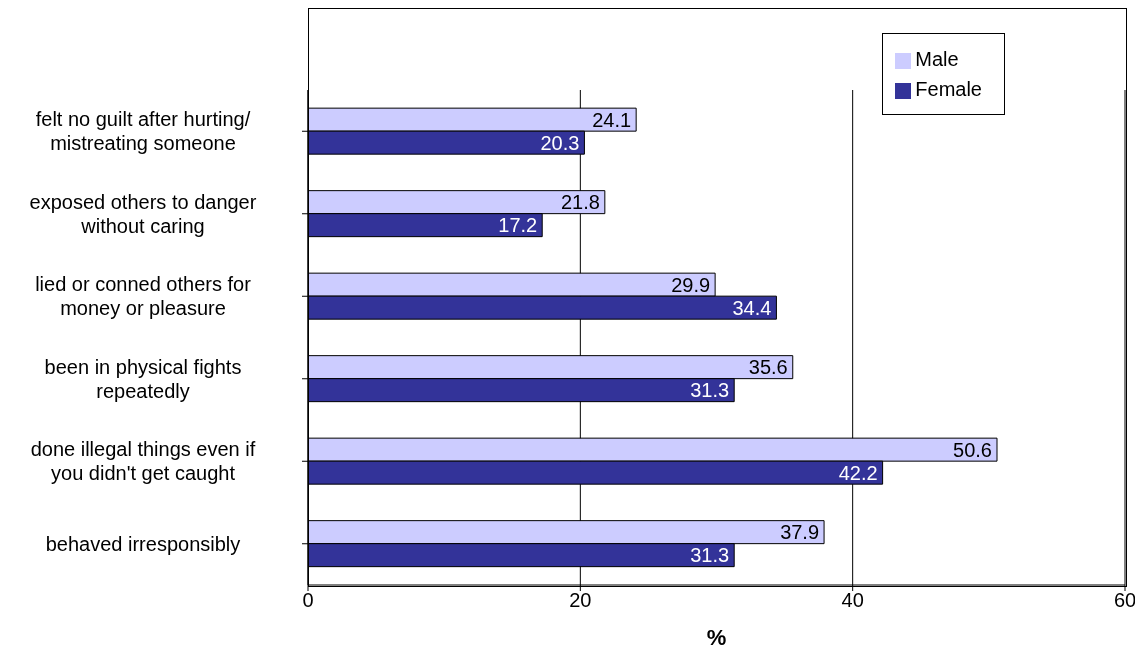 The width and height of the screenshot is (1143, 663). What do you see at coordinates (143, 378) in the screenshot?
I see `y-tick-label: been in physical fights repeatedly` at bounding box center [143, 378].